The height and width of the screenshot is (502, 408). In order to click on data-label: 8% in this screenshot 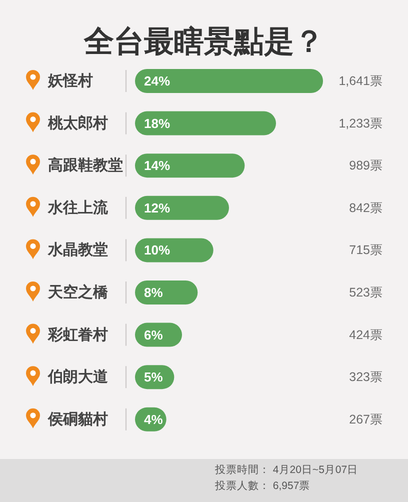, I will do `click(154, 292)`.